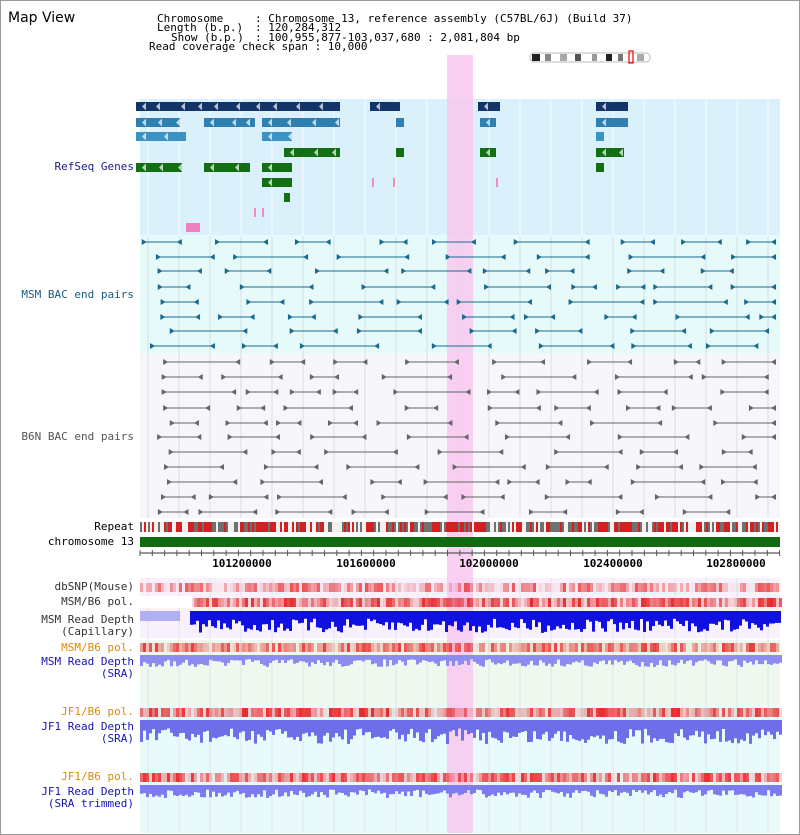  Describe the element at coordinates (97, 711) in the screenshot. I see `track-label-jf1-b6-pol: JF1/B6 pol.` at that location.